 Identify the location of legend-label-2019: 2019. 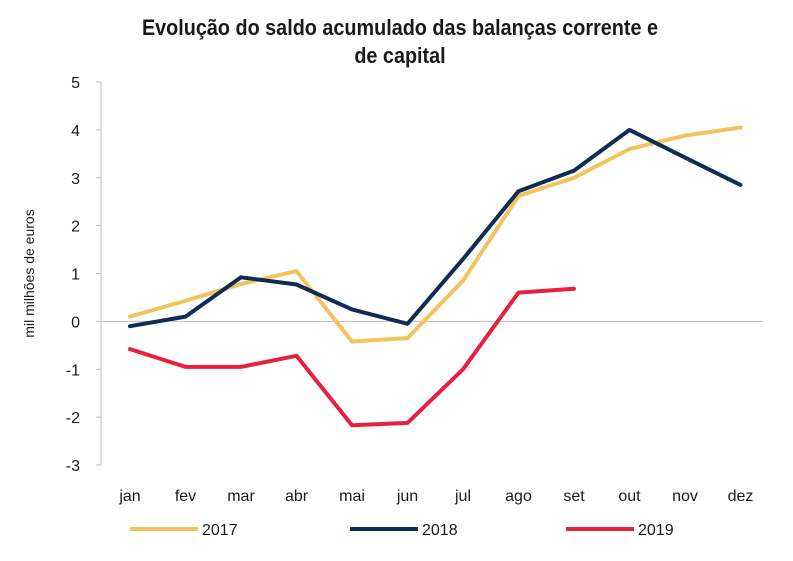
(656, 530).